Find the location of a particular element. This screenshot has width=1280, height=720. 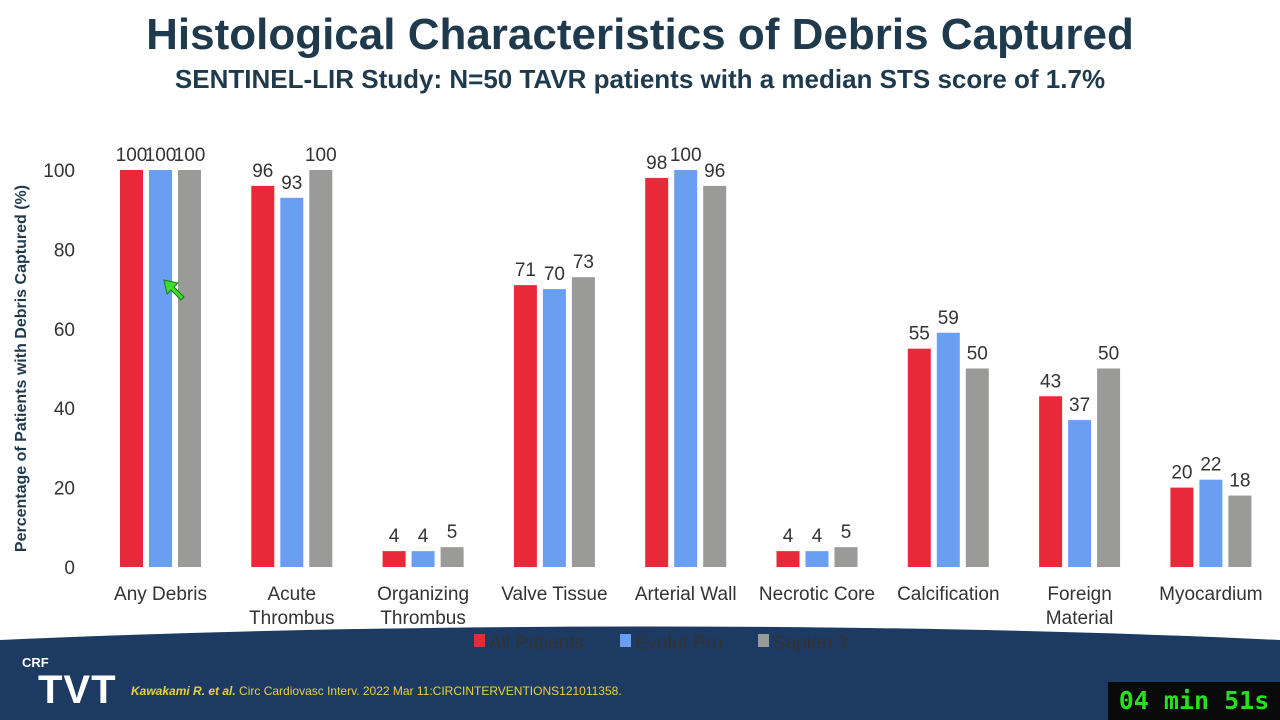

data-label: 71 is located at coordinates (525, 270).